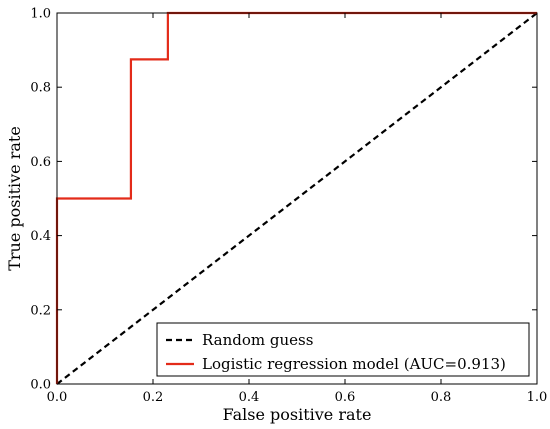 This screenshot has height=429, width=550. Describe the element at coordinates (40, 310) in the screenshot. I see `y-tick-label: 0.2` at that location.